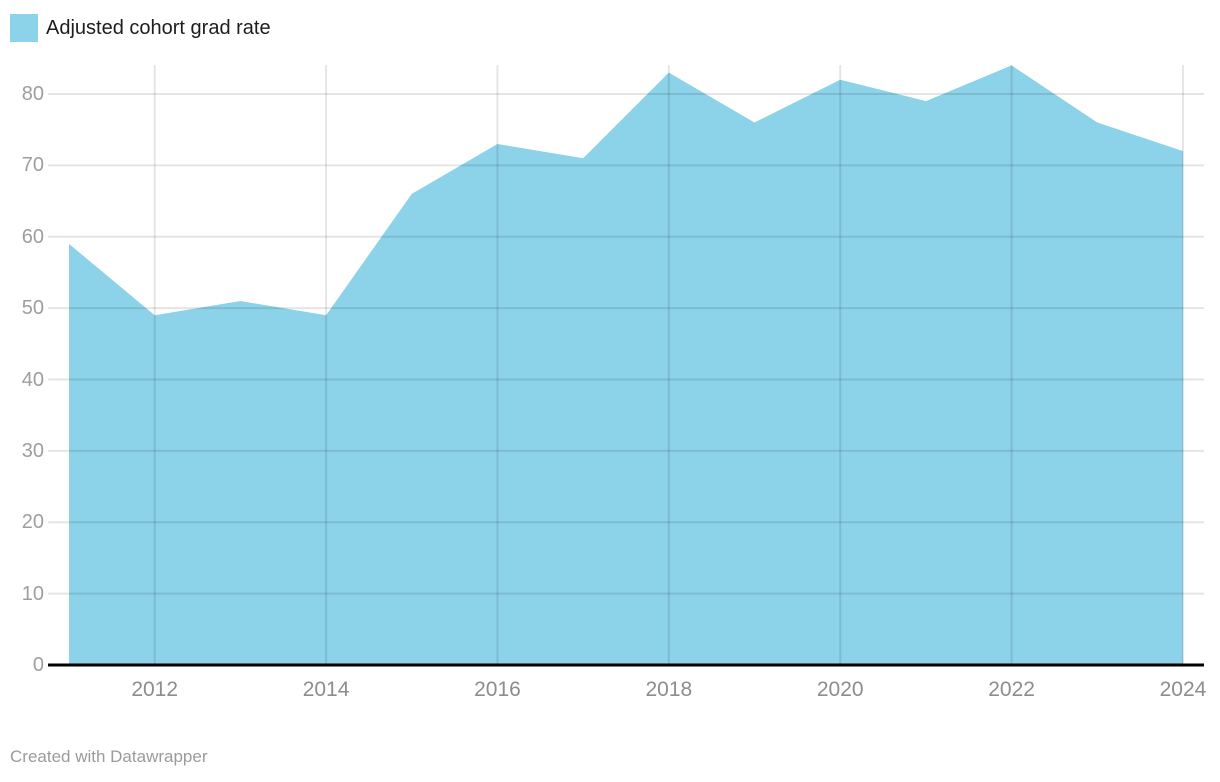  Describe the element at coordinates (32, 308) in the screenshot. I see `y-tick-label: 50` at that location.